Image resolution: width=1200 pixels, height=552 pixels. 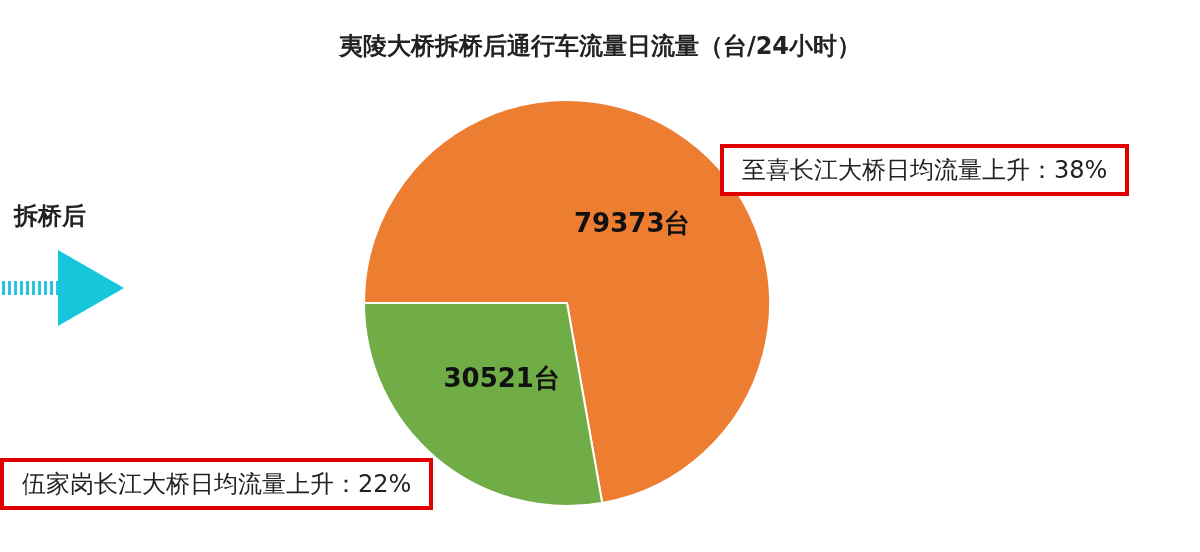 I want to click on chart-title: 夷陵大桥拆桥后通行车流量日流量（台/24小时）, so click(x=600, y=46).